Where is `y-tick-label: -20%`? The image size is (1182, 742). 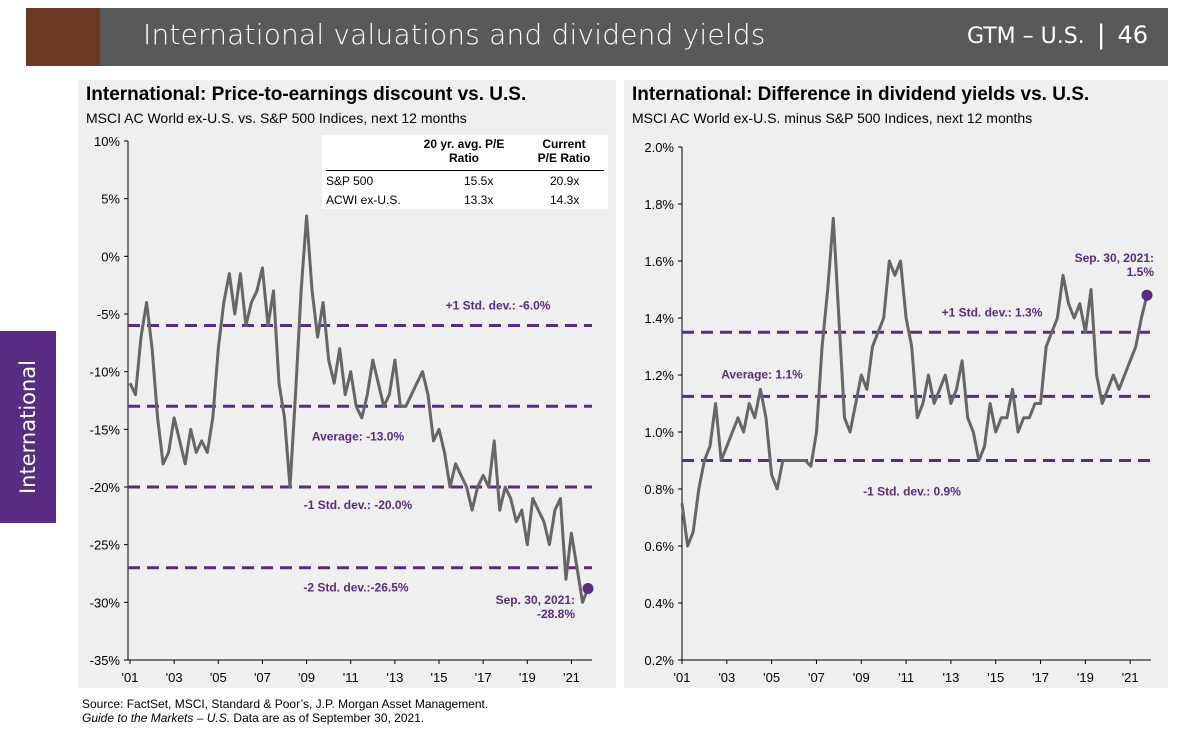
y-tick-label: -20% is located at coordinates (105, 487).